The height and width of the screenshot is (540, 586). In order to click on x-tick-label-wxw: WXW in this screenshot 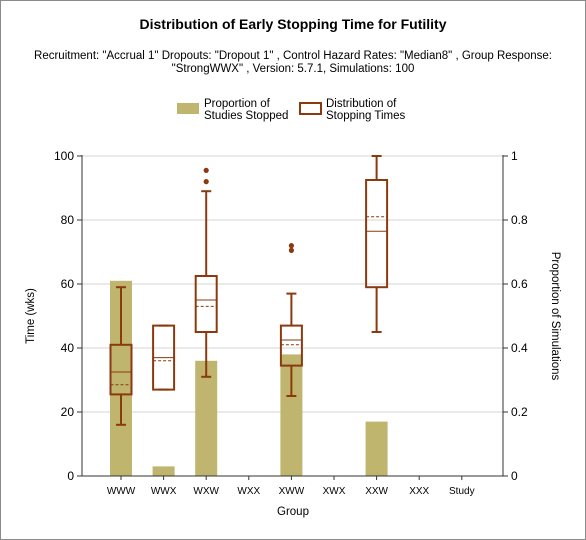, I will do `click(206, 491)`.